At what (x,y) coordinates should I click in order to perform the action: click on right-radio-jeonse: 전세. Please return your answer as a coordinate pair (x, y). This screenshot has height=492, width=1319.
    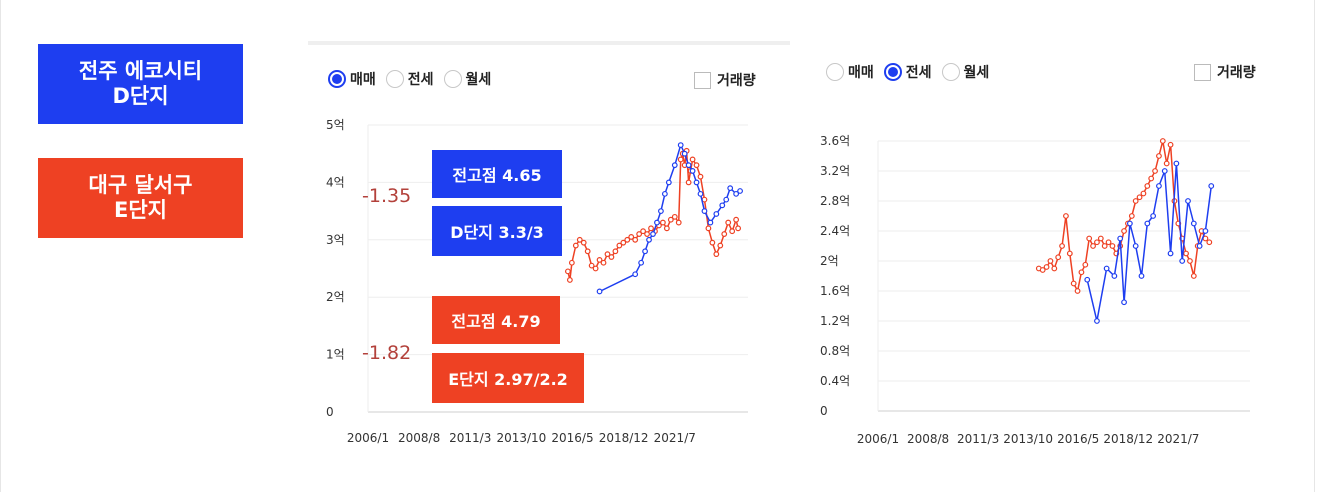
    Looking at the image, I should click on (907, 72).